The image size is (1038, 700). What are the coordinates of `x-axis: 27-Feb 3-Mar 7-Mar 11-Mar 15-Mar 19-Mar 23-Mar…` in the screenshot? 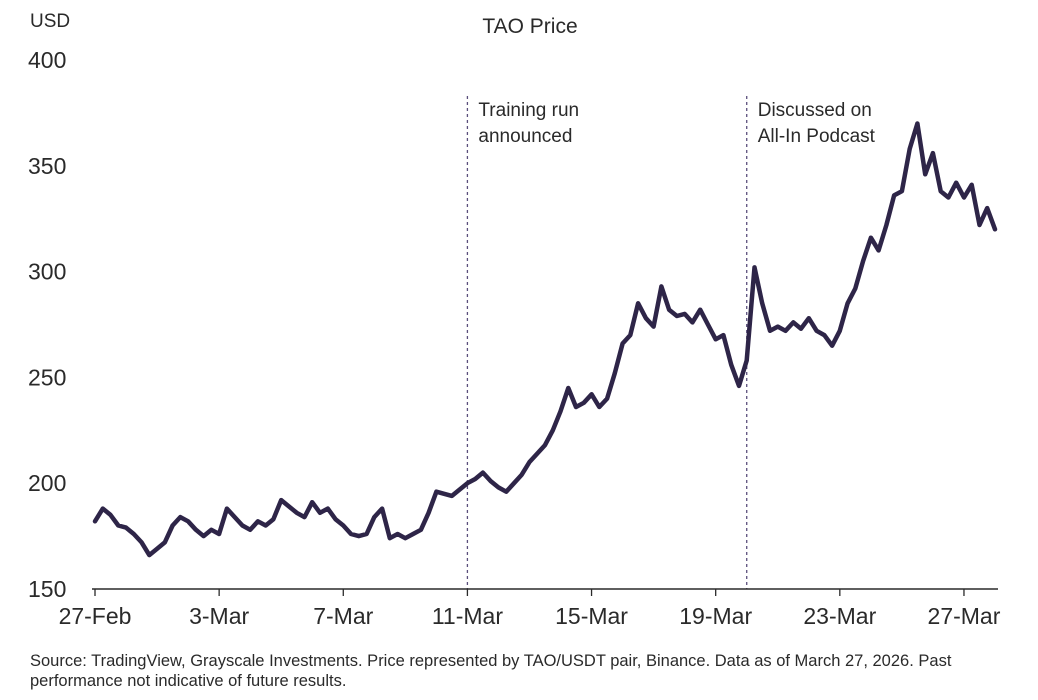 It's located at (530, 609).